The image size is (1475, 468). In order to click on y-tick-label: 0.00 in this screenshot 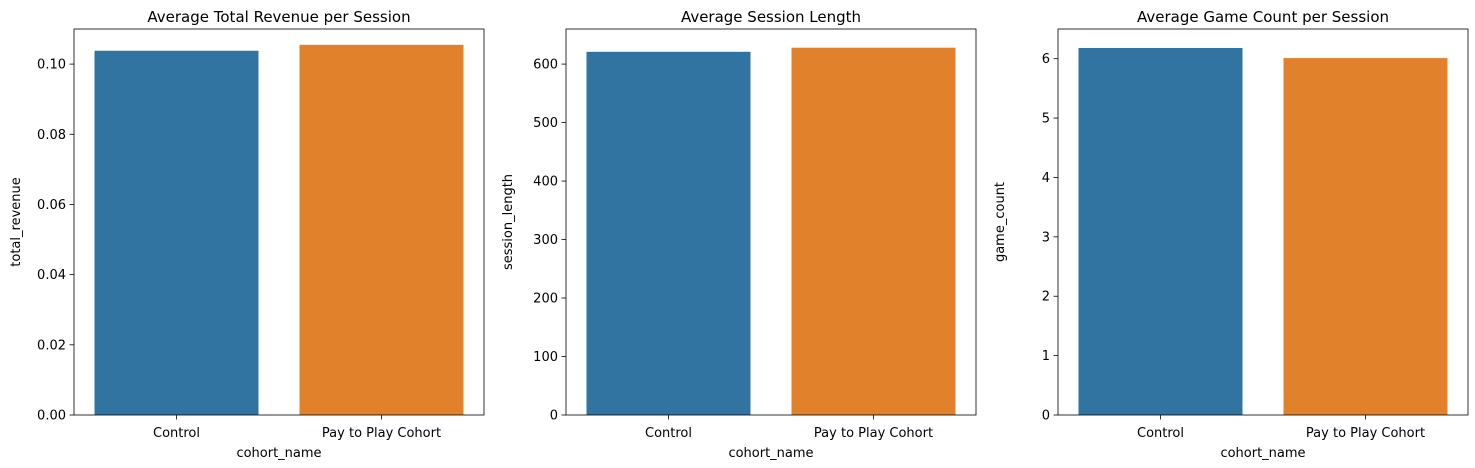, I will do `click(51, 416)`.